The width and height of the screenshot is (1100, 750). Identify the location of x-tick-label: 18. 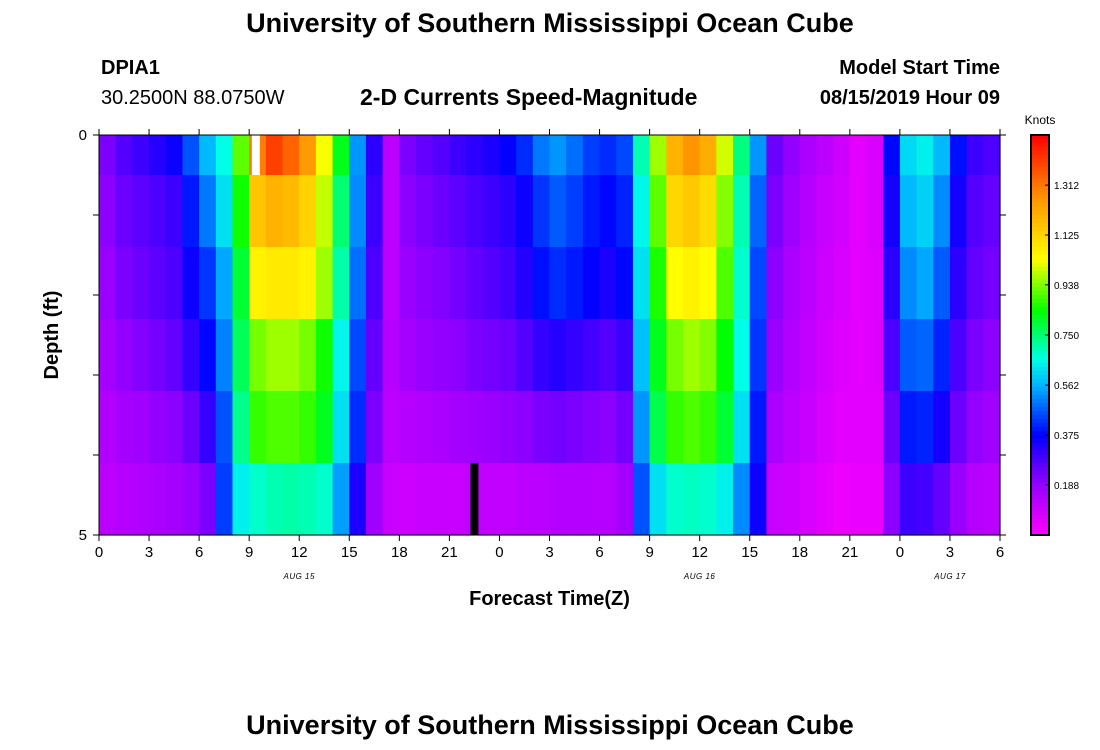
(799, 552).